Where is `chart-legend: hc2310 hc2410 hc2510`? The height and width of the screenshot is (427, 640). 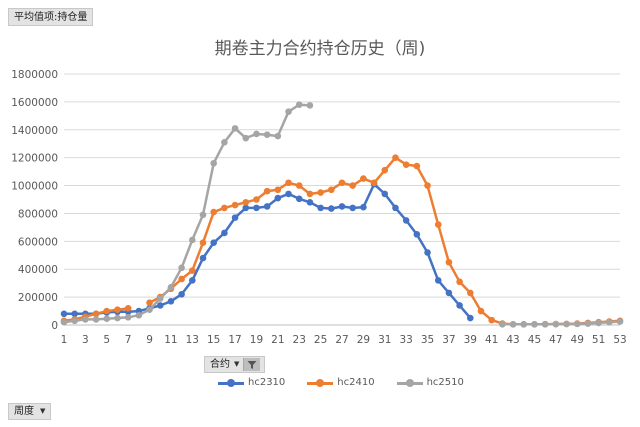 chart-legend: hc2310 hc2410 hc2510 is located at coordinates (341, 382).